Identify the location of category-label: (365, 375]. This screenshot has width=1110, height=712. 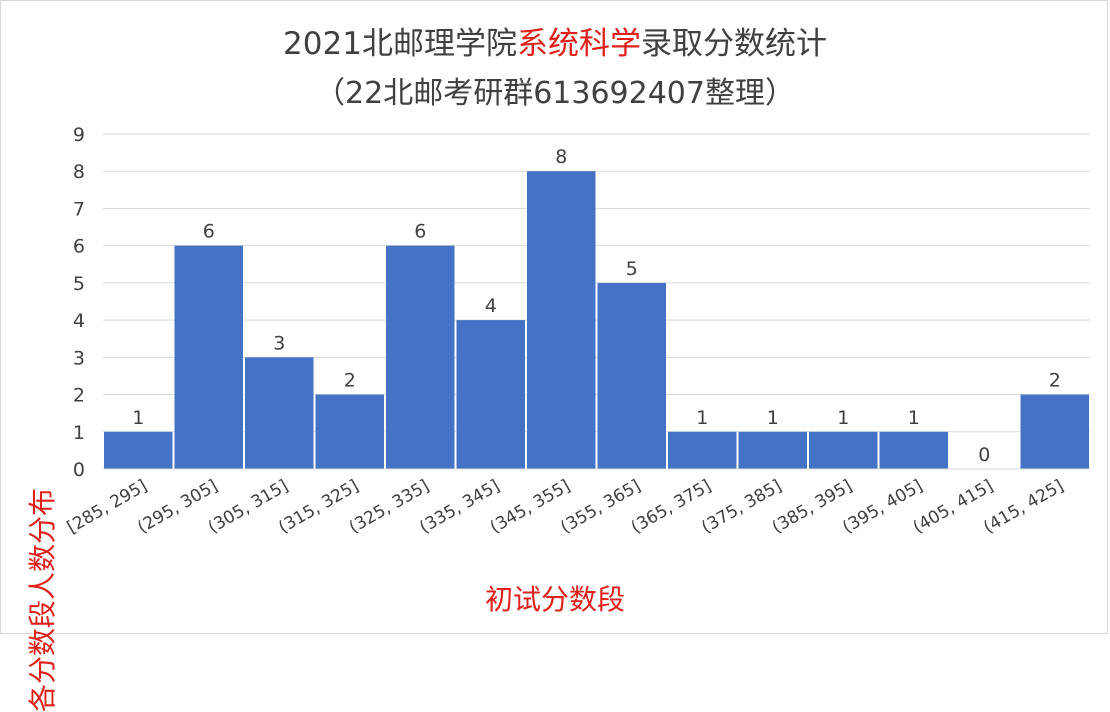
(671, 507).